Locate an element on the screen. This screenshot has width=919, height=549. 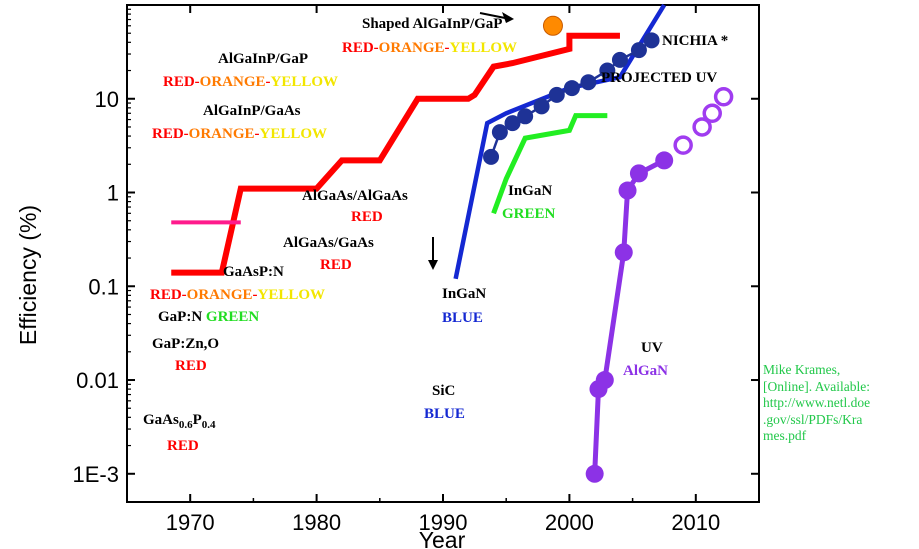
label-projected-uv: PROJECTED UV is located at coordinates (659, 78).